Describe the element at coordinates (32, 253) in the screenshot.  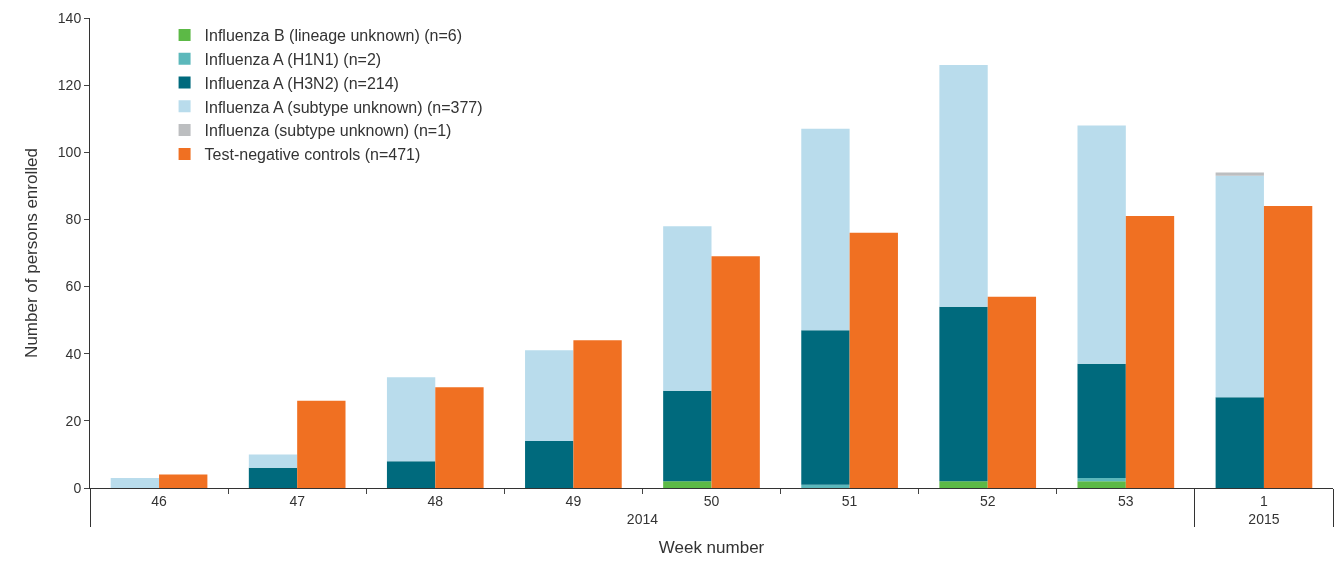
I see `y-axis-title: Number of persons enrolled` at that location.